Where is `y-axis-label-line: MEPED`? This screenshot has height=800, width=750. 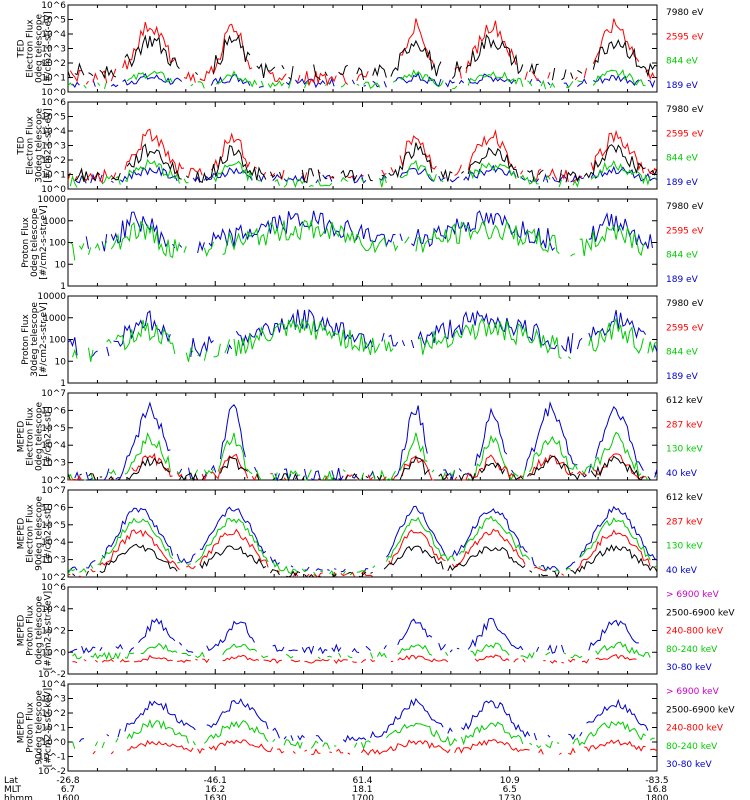
y-axis-label-line: MEPED is located at coordinates (22, 437).